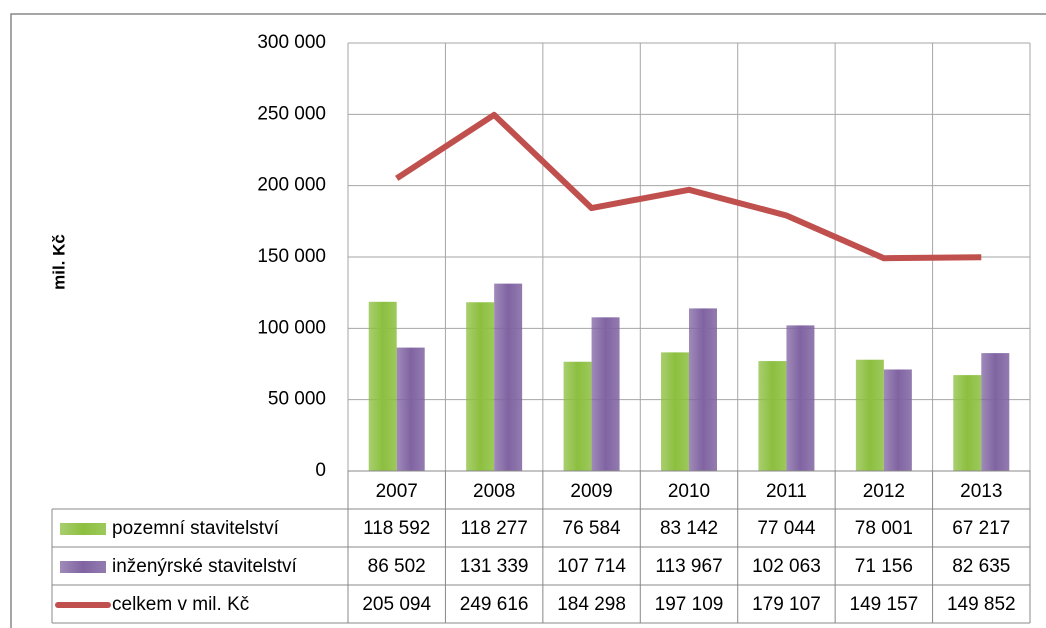 The width and height of the screenshot is (1046, 628). What do you see at coordinates (494, 566) in the screenshot?
I see `table-value: 131 339` at bounding box center [494, 566].